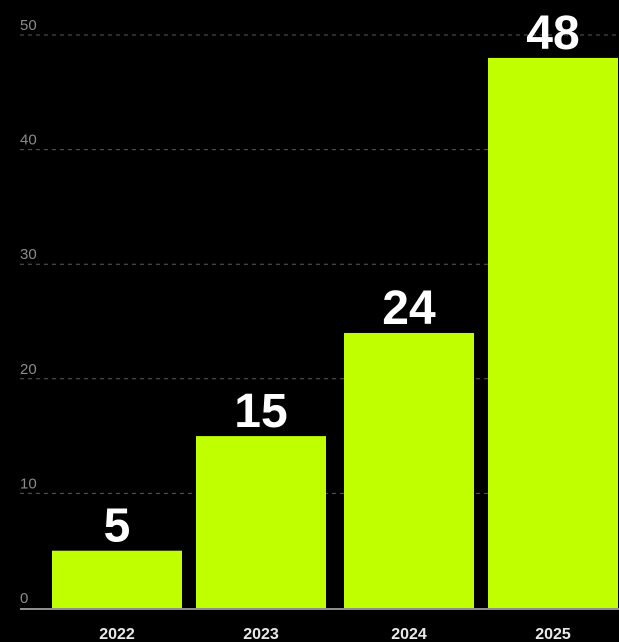  Describe the element at coordinates (117, 634) in the screenshot. I see `x-tick-label: 2022` at that location.